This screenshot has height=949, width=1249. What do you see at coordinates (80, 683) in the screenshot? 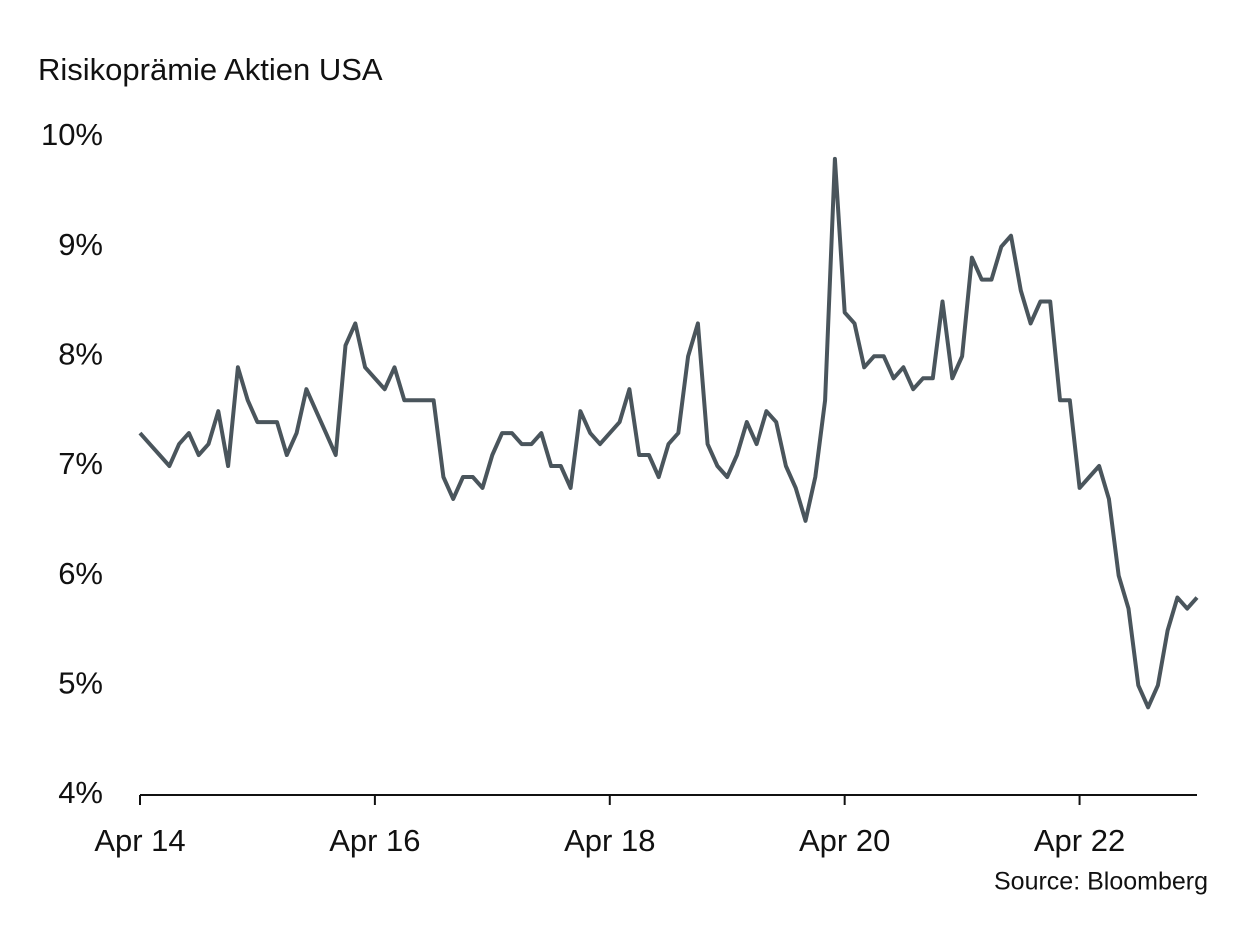
I see `y-tick-label: 5%` at bounding box center [80, 683].